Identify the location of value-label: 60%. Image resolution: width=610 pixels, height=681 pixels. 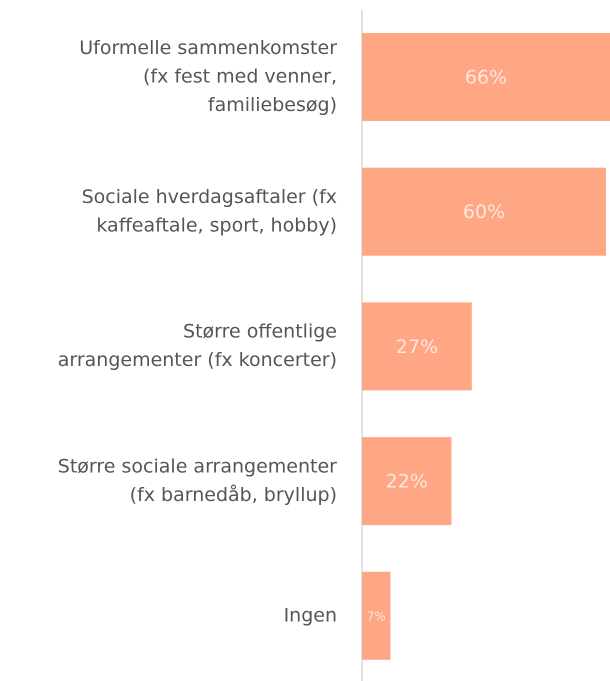
(484, 212).